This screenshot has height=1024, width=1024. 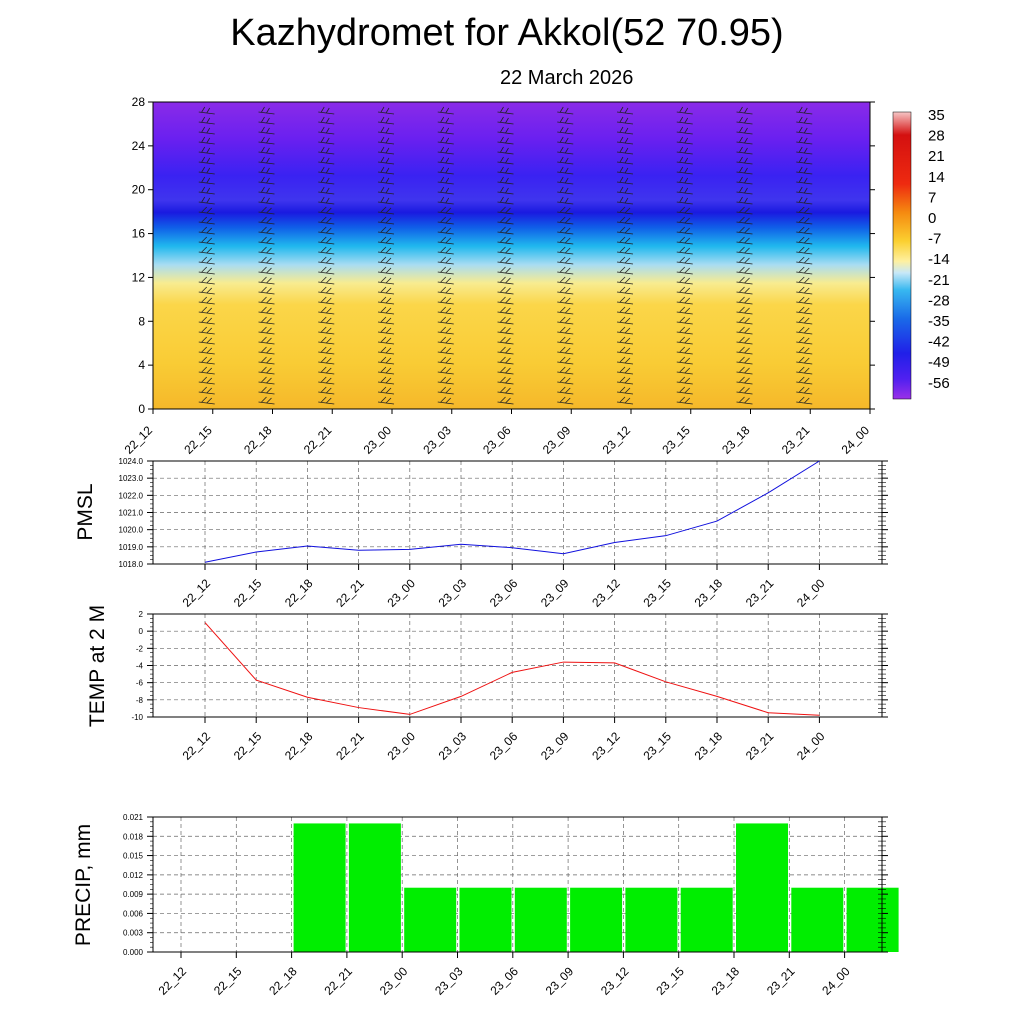 I want to click on colorbar-scale, so click(x=902, y=255).